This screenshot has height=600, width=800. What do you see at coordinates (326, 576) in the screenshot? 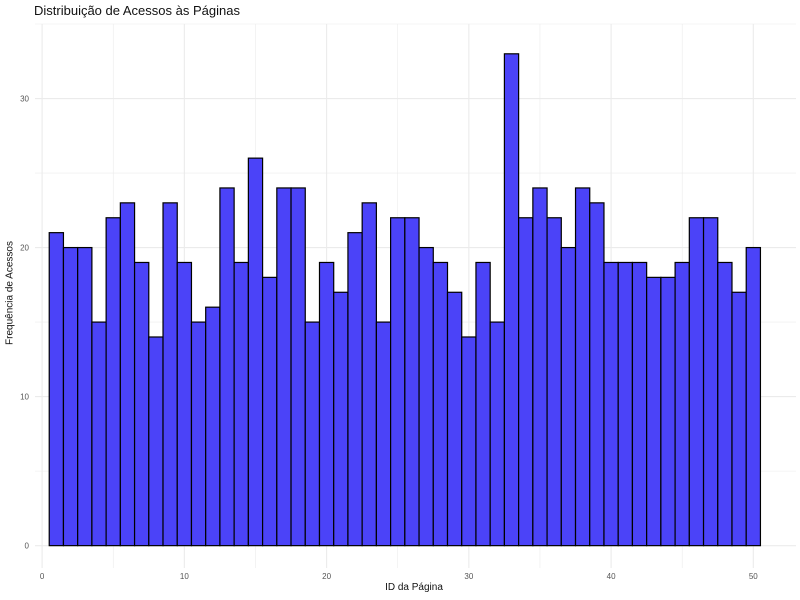
I see `x-tick-label-20: 20` at bounding box center [326, 576].